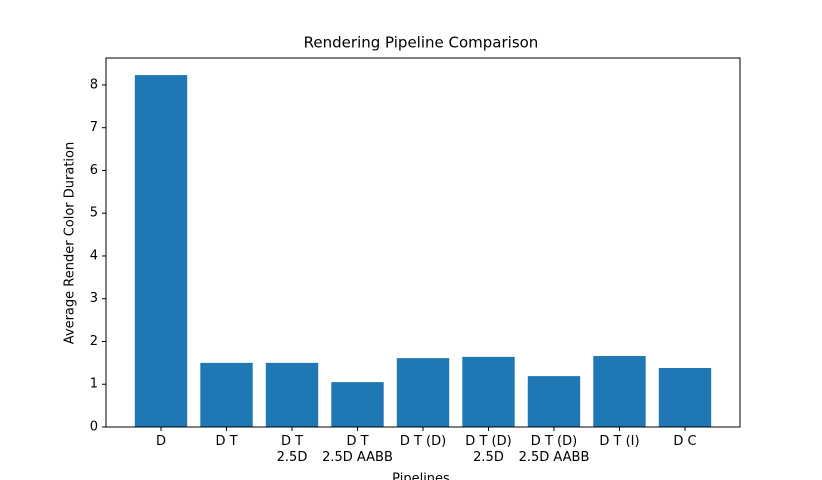 The height and width of the screenshot is (480, 822). Describe the element at coordinates (554, 449) in the screenshot. I see `x-tick-label: D T (D) 2.5D AABB` at that location.